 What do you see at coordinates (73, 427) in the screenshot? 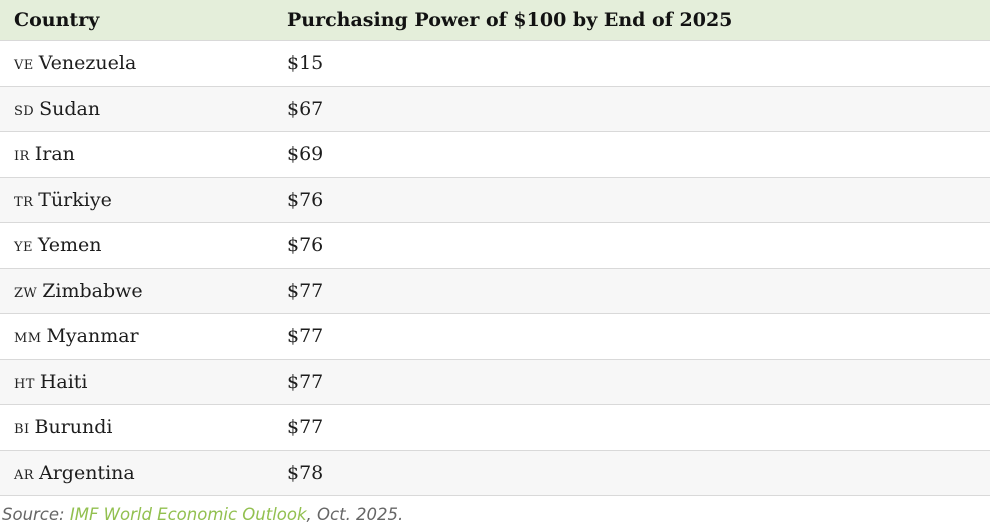
I see `country-name: Burundi` at bounding box center [73, 427].